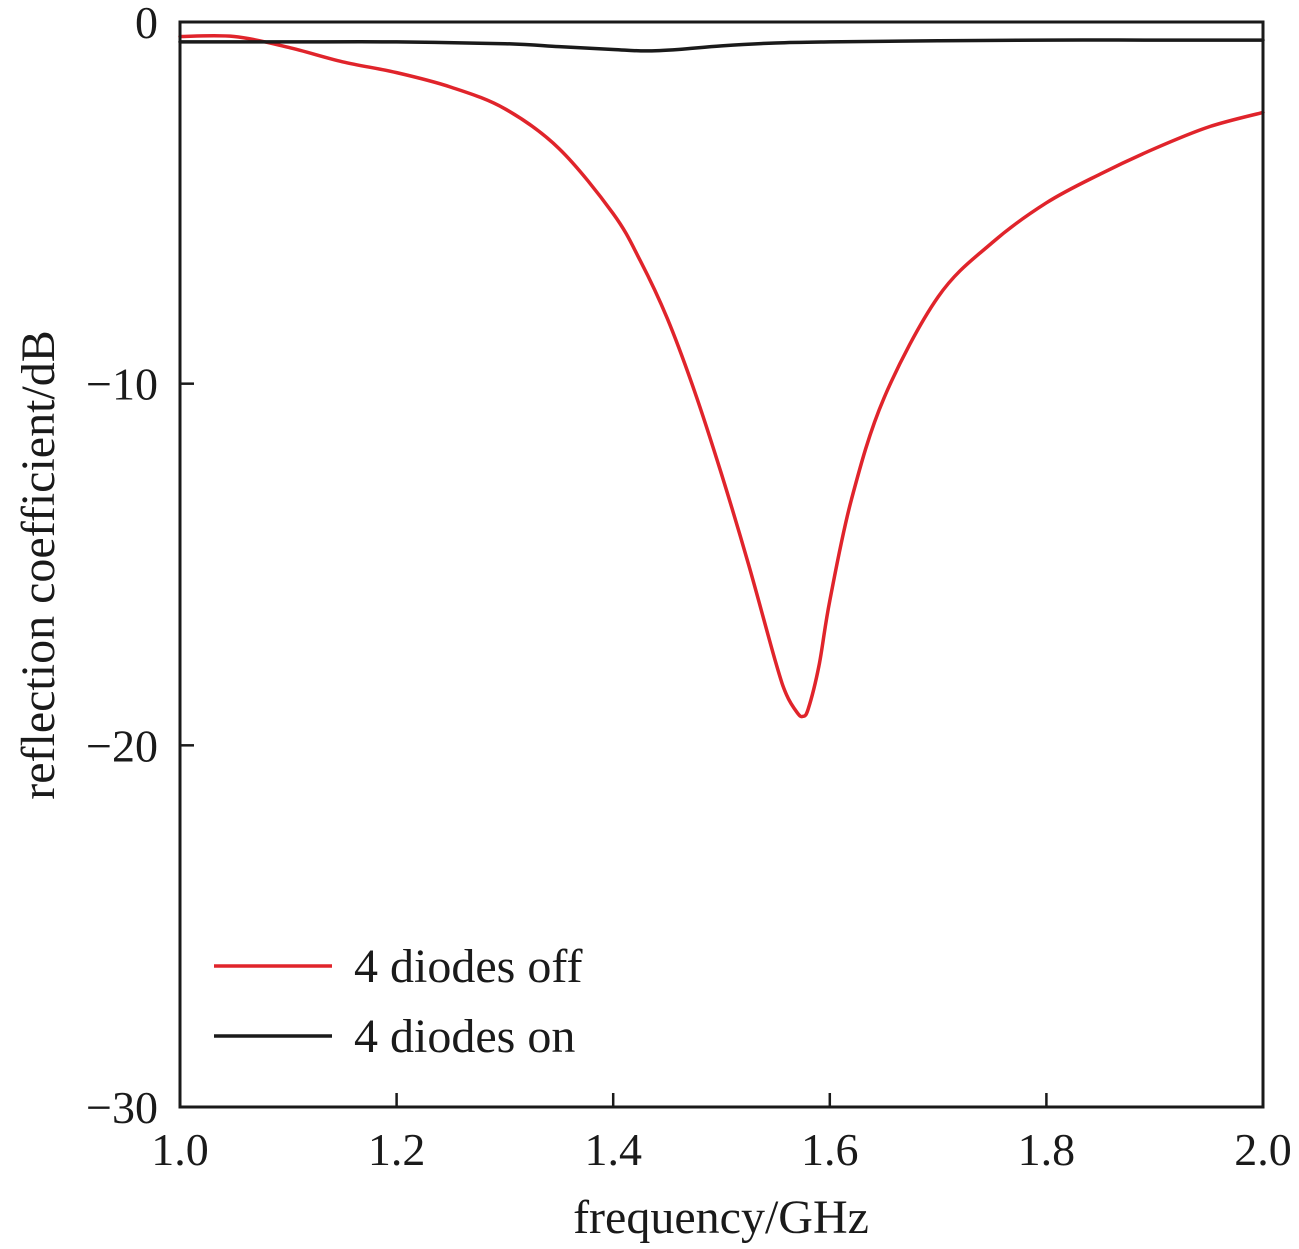  What do you see at coordinates (146, 24) in the screenshot?
I see `y-tick-label-0: 0` at bounding box center [146, 24].